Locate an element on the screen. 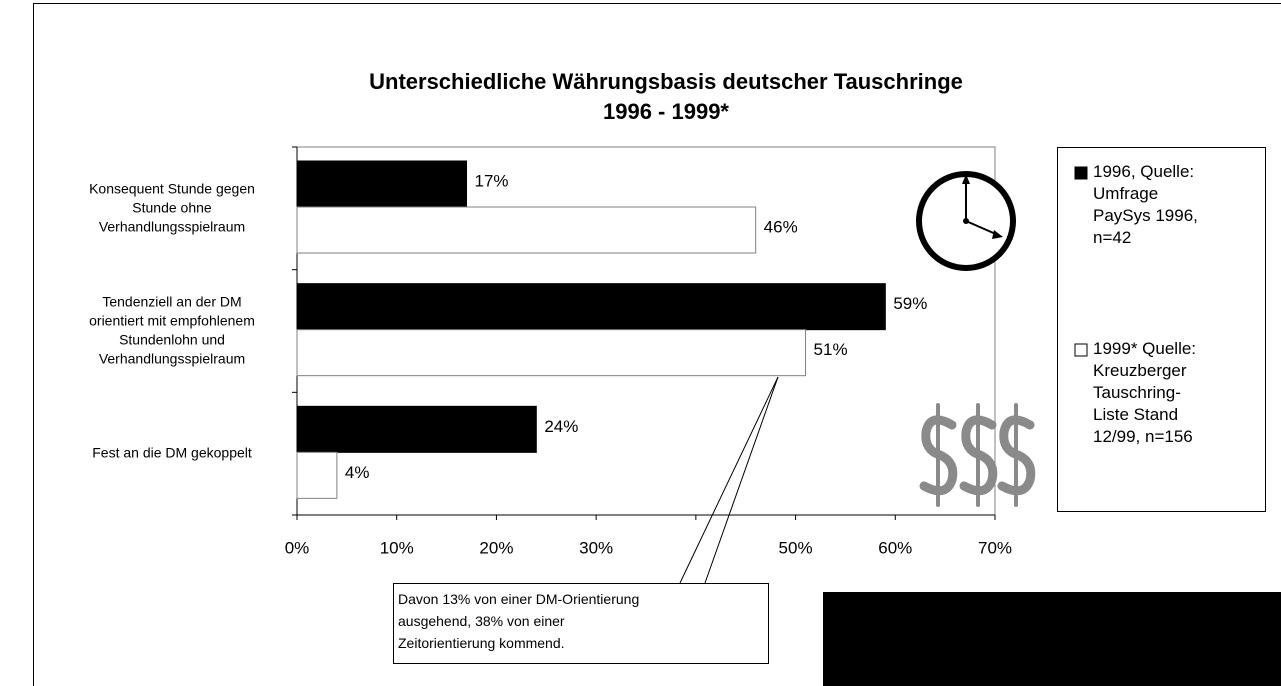 This screenshot has width=1281, height=686. legend-label: 1996, Quelle: Umfrage PaySys 1996, n=42 is located at coordinates (1145, 204).